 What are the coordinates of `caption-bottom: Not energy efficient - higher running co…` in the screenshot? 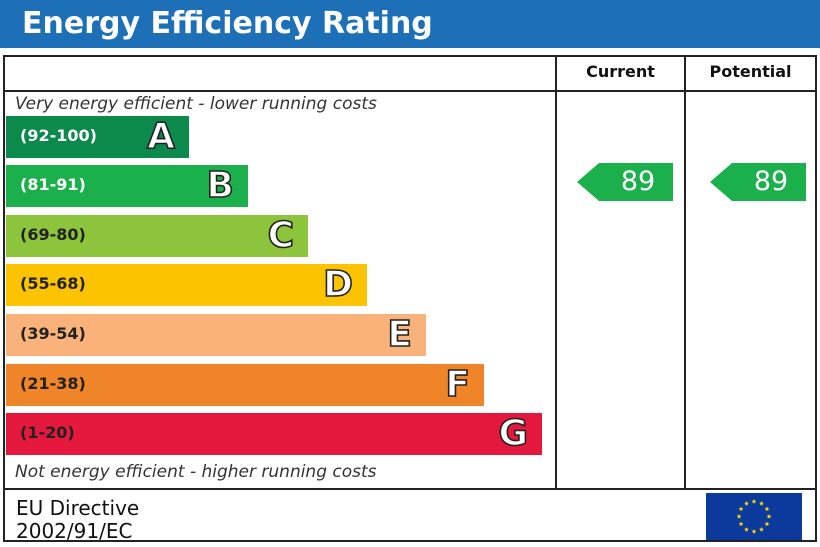 It's located at (196, 472).